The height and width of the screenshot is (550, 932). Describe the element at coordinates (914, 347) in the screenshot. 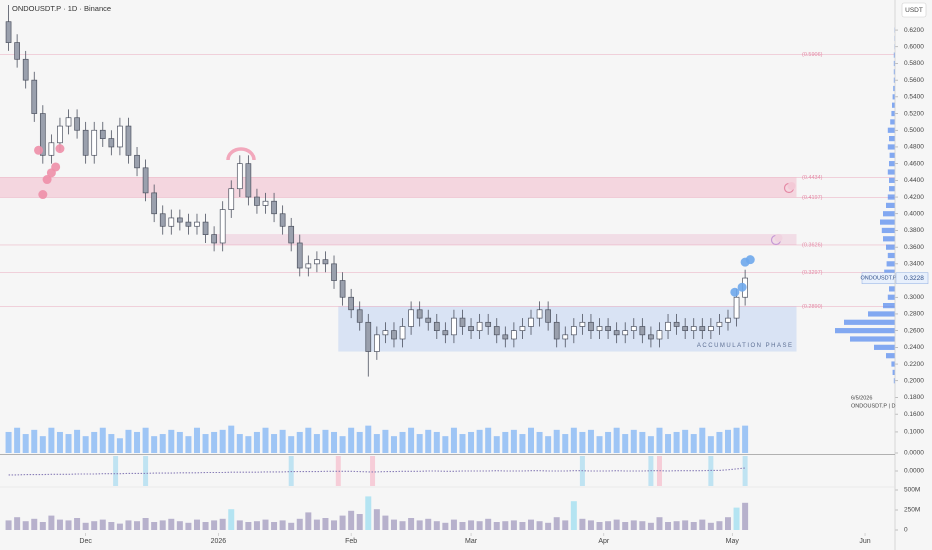

I see `y-tick-label: 0.2400` at that location.